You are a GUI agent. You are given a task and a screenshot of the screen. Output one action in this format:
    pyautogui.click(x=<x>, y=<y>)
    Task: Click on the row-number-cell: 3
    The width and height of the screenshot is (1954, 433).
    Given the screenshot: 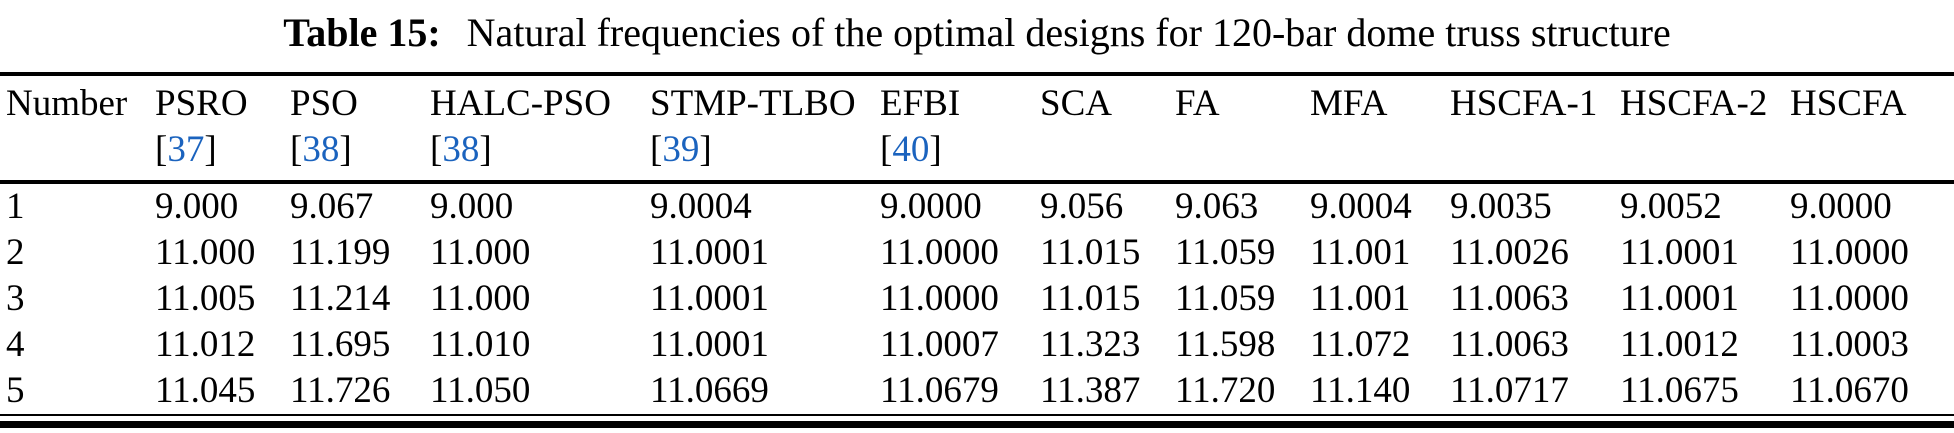 What is the action you would take?
    pyautogui.click(x=15, y=298)
    